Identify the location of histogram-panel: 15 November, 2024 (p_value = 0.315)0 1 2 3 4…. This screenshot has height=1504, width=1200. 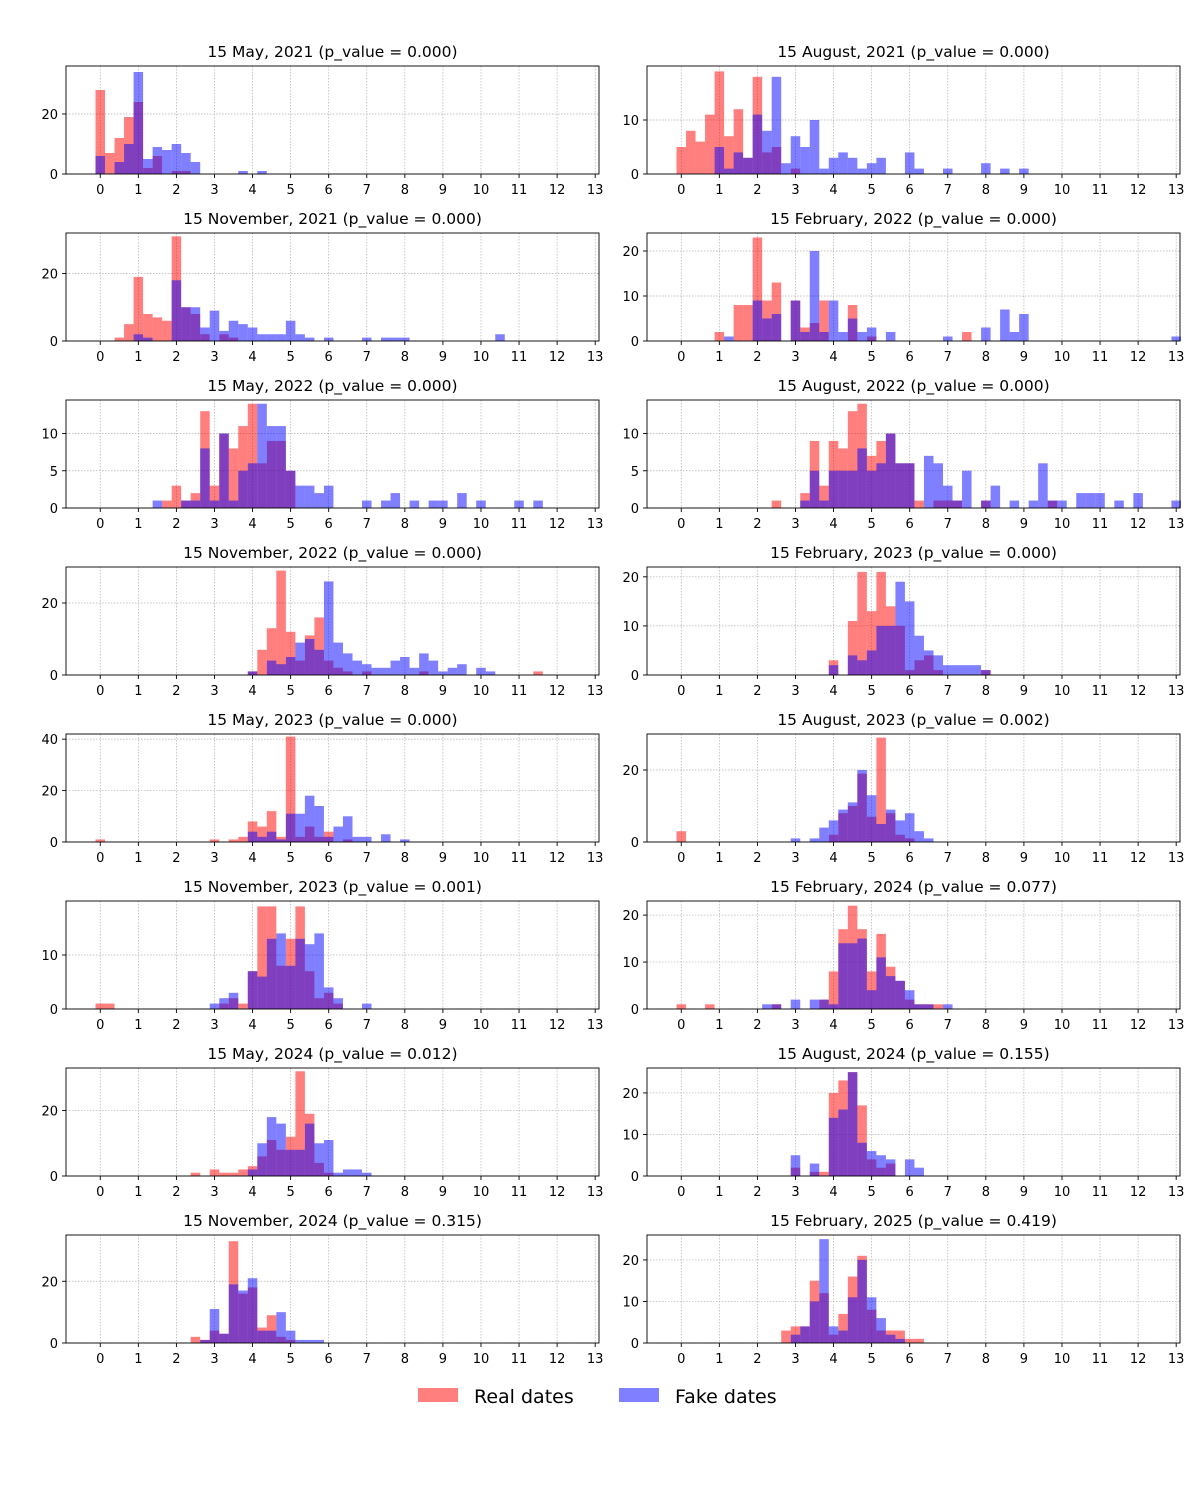
(322, 1289).